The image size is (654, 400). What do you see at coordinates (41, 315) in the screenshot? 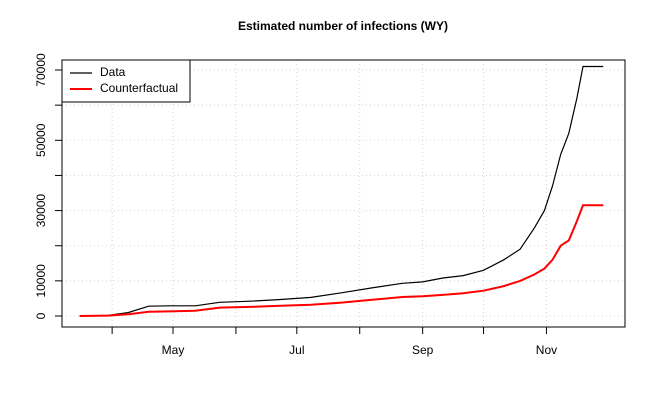
I see `y-tick-label: 0` at bounding box center [41, 315].